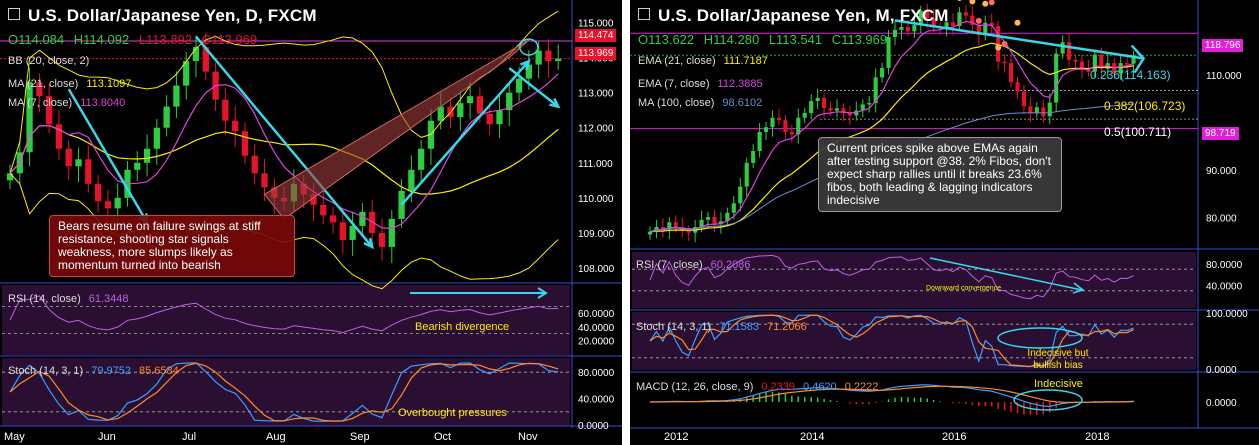  Describe the element at coordinates (703, 61) in the screenshot. I see `ema21-legend: EMA (21, close) 111.7187` at that location.